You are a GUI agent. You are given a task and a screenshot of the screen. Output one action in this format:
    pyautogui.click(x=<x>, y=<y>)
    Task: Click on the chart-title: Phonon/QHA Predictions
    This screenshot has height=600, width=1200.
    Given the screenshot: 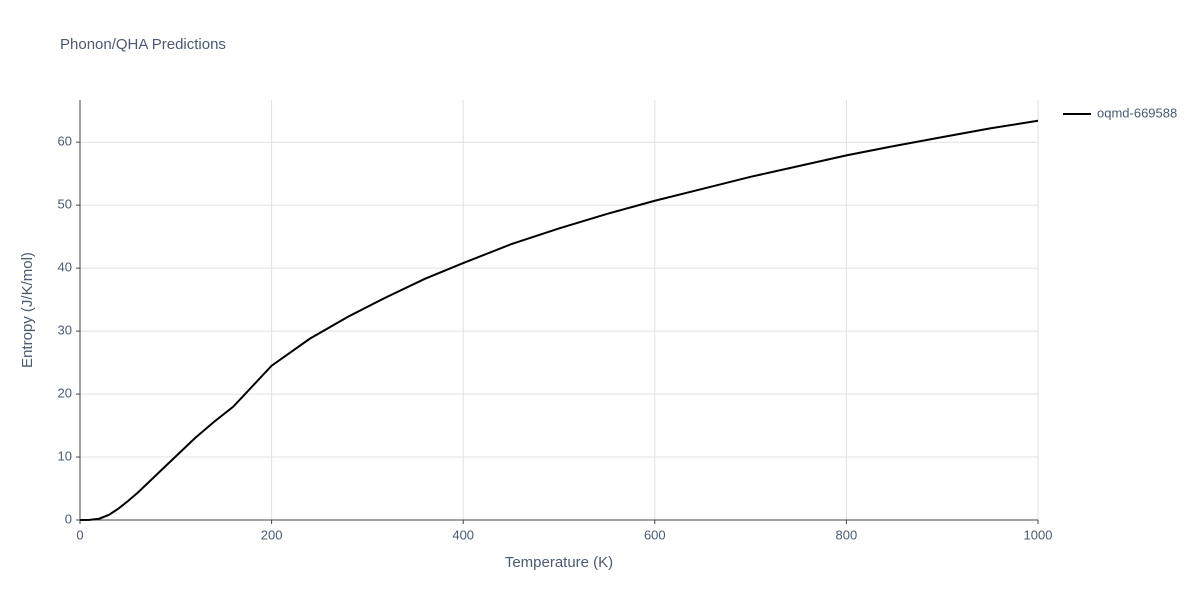 What is the action you would take?
    pyautogui.click(x=143, y=44)
    